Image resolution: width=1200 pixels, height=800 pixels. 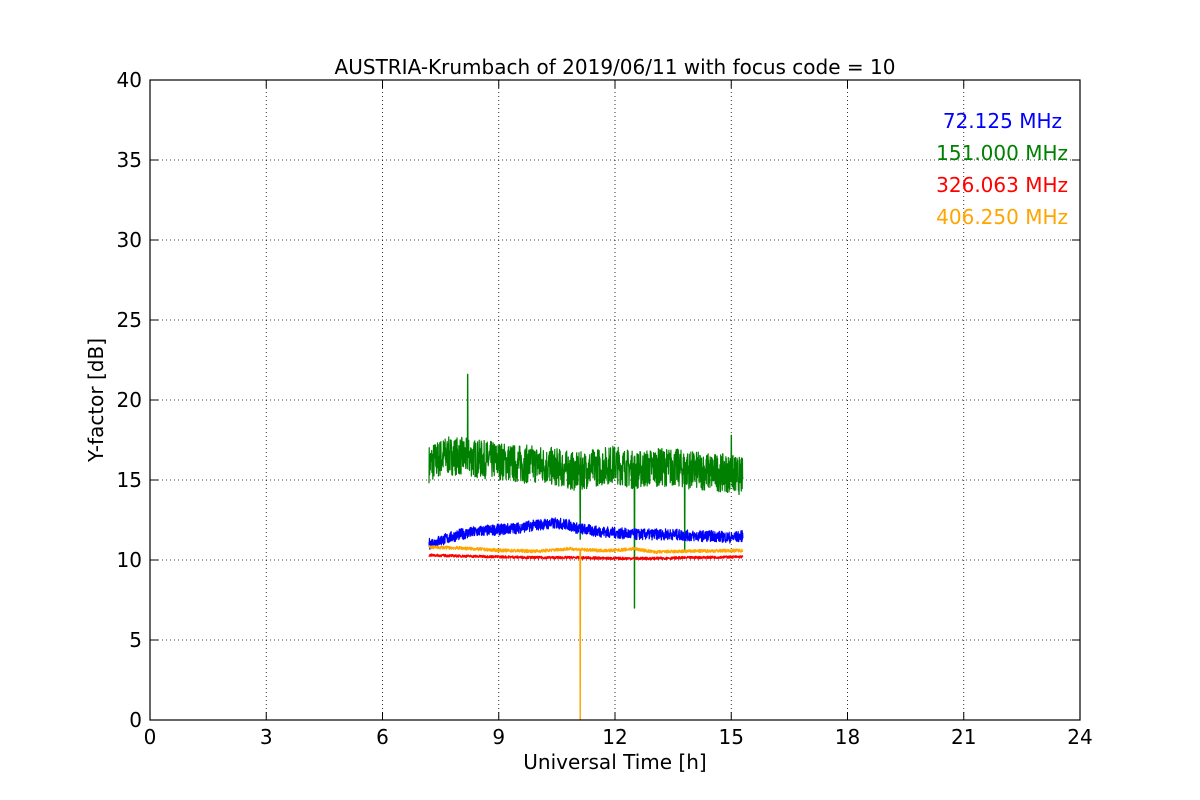 I want to click on x-tick-label: 12, so click(x=614, y=737).